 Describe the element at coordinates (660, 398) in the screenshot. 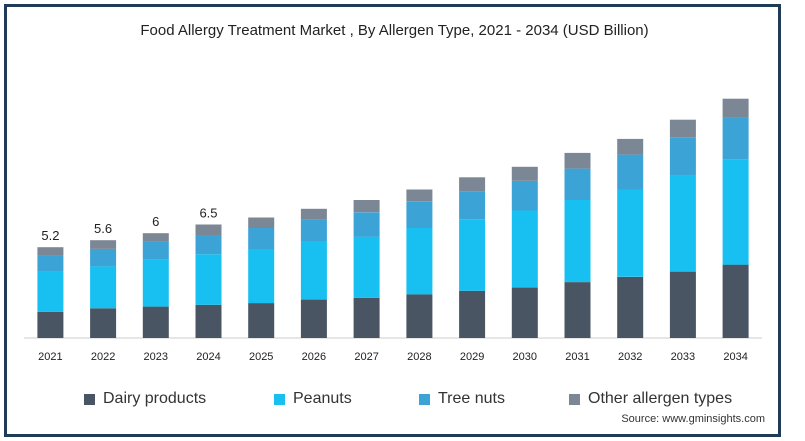

I see `legend-label: Other allergen types` at that location.